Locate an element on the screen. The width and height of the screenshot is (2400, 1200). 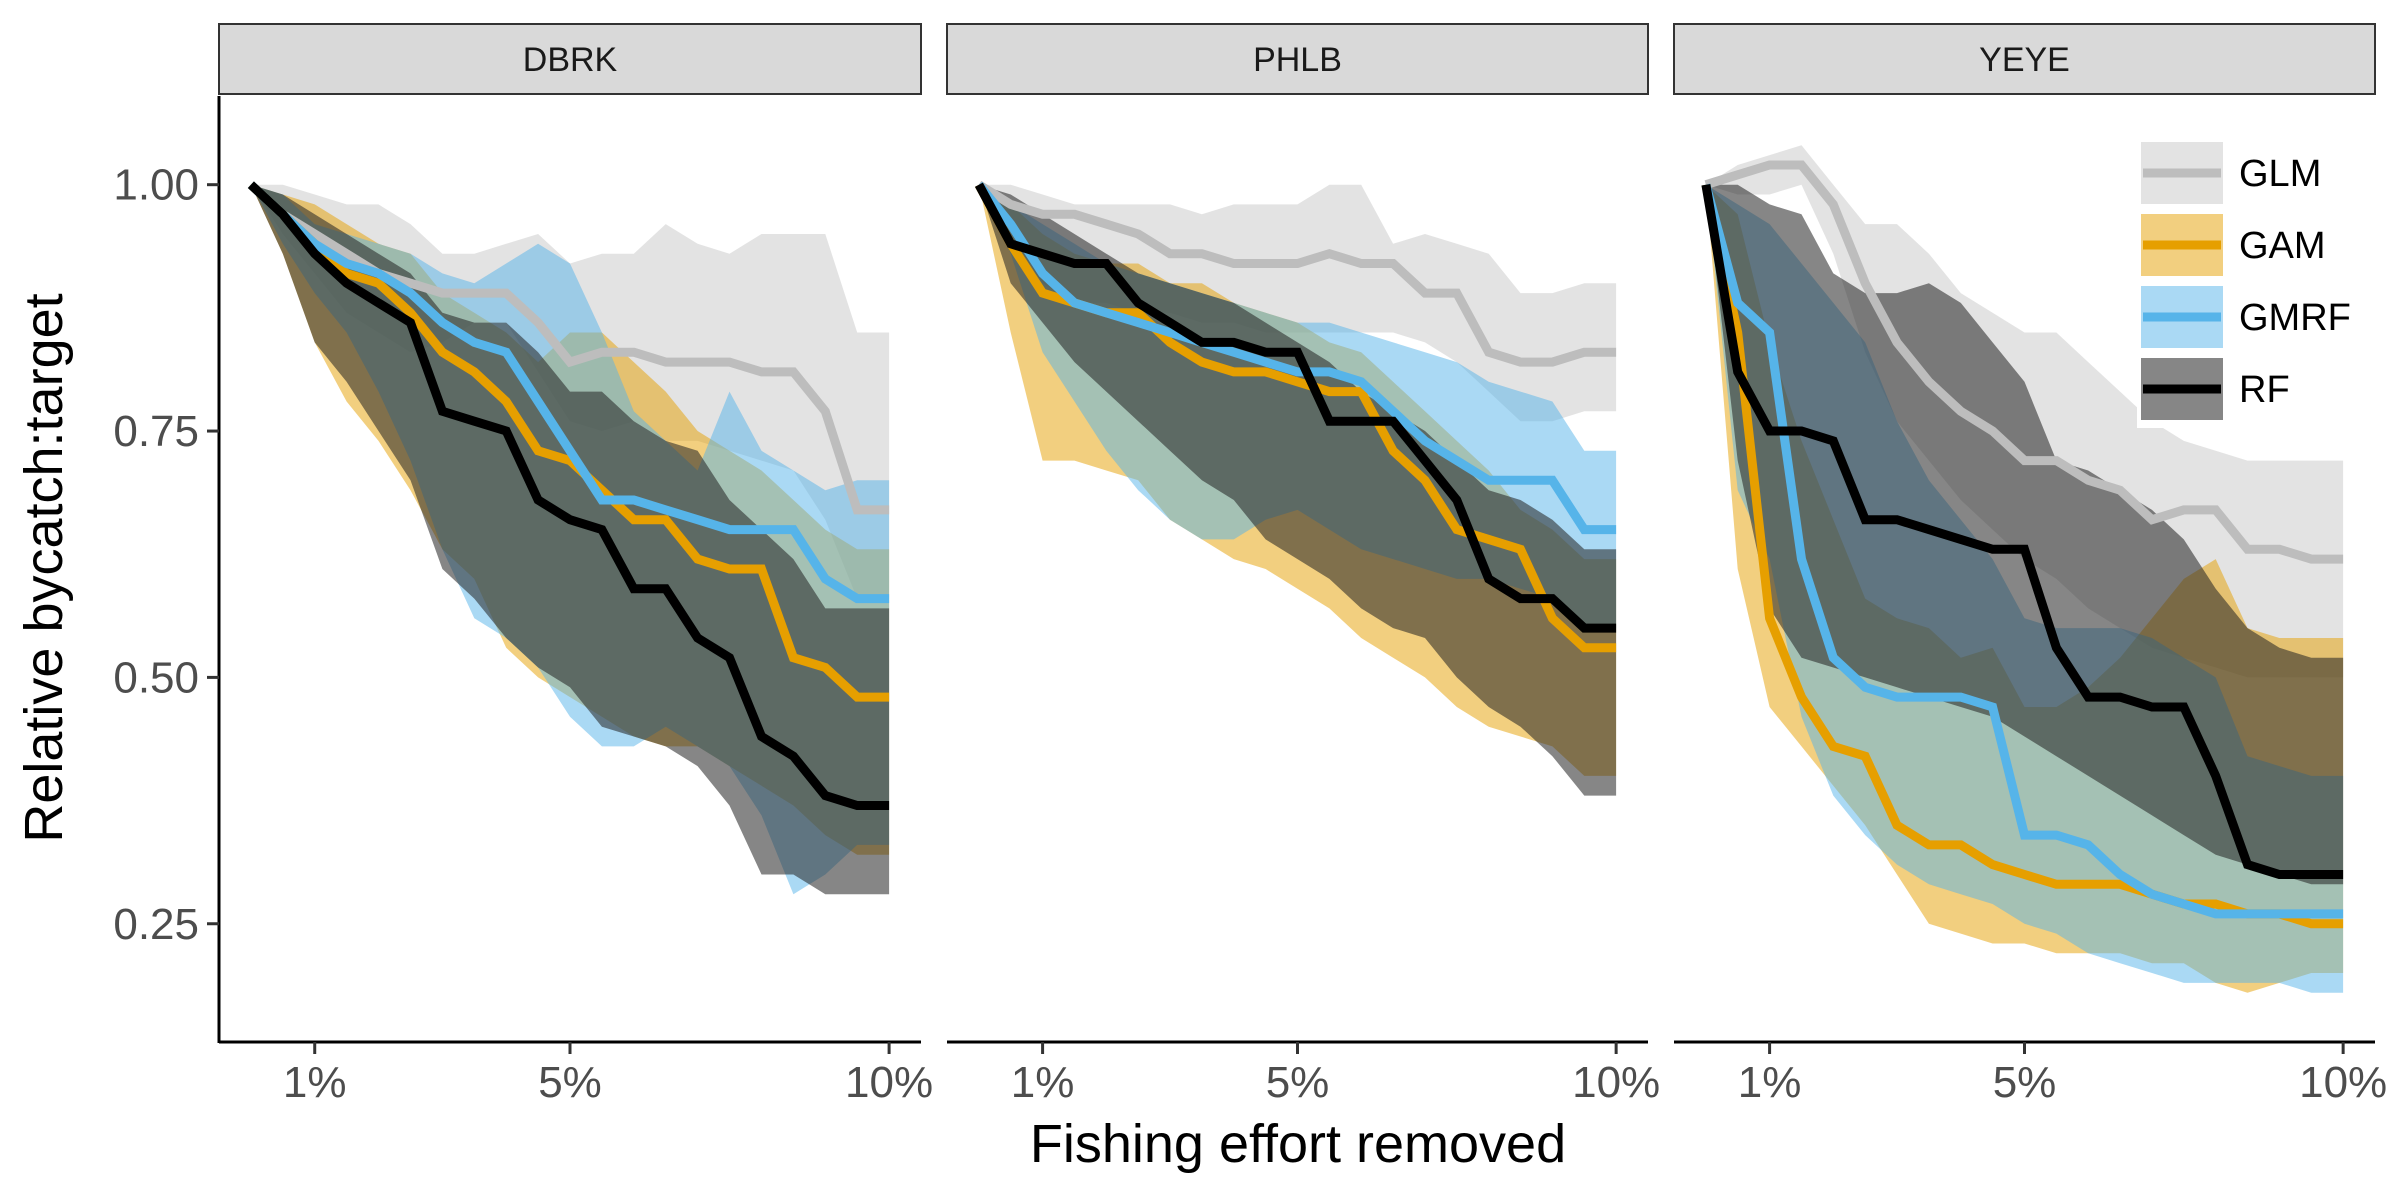
facet-label: DBRK is located at coordinates (570, 60).